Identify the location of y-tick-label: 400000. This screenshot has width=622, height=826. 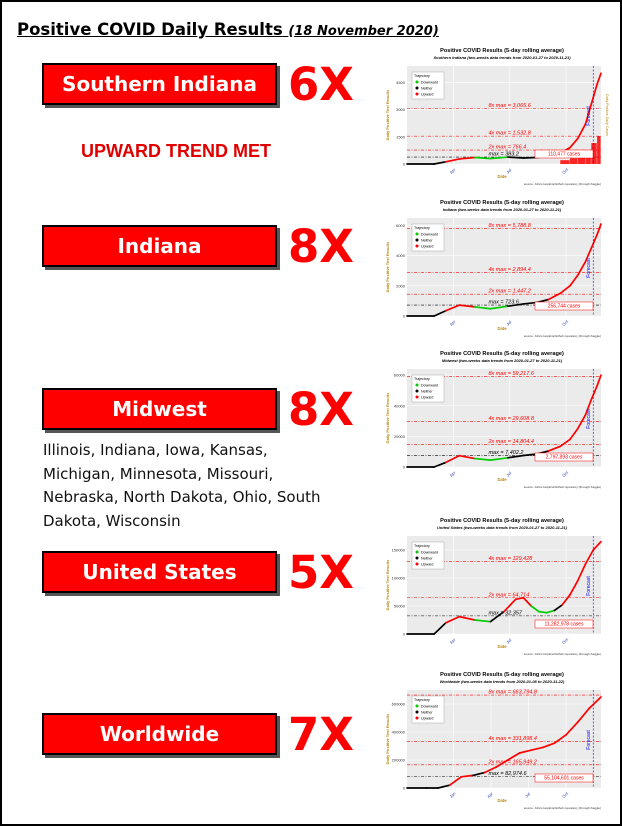
(399, 732).